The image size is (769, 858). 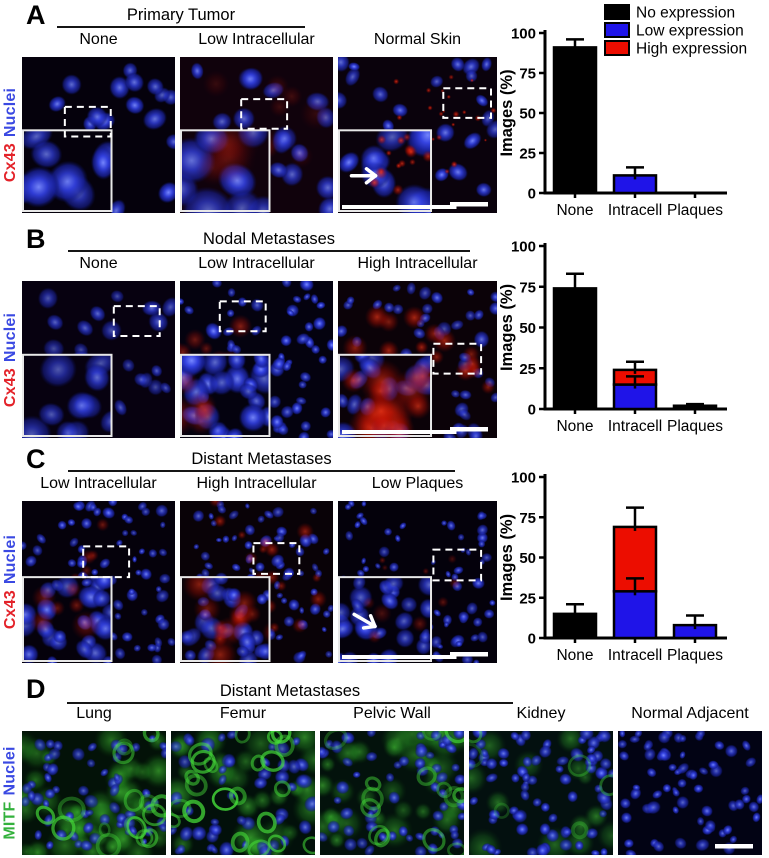 I want to click on micrograph-c-low-plaques, so click(x=417, y=582).